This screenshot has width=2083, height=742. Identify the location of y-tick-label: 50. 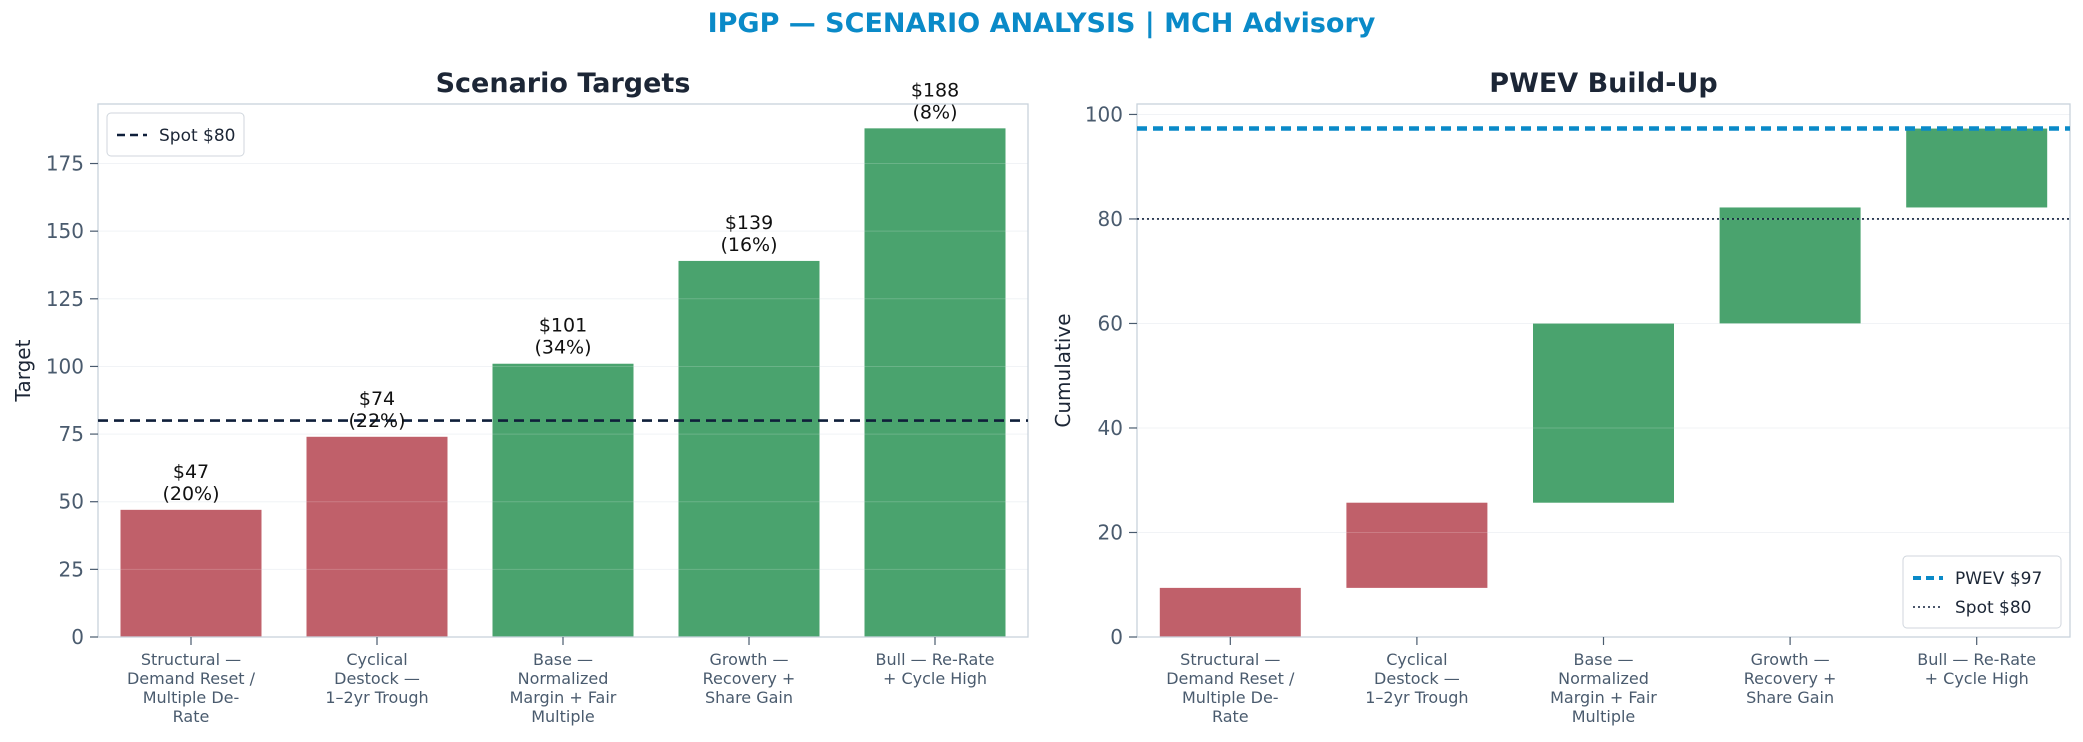
(71, 502).